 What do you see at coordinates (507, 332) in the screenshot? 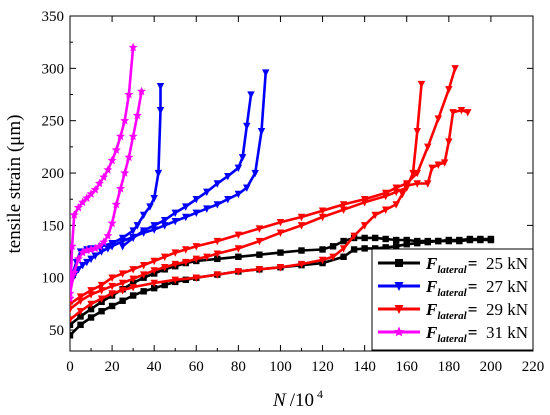
I see `legend-label-value: 31 kN` at bounding box center [507, 332].